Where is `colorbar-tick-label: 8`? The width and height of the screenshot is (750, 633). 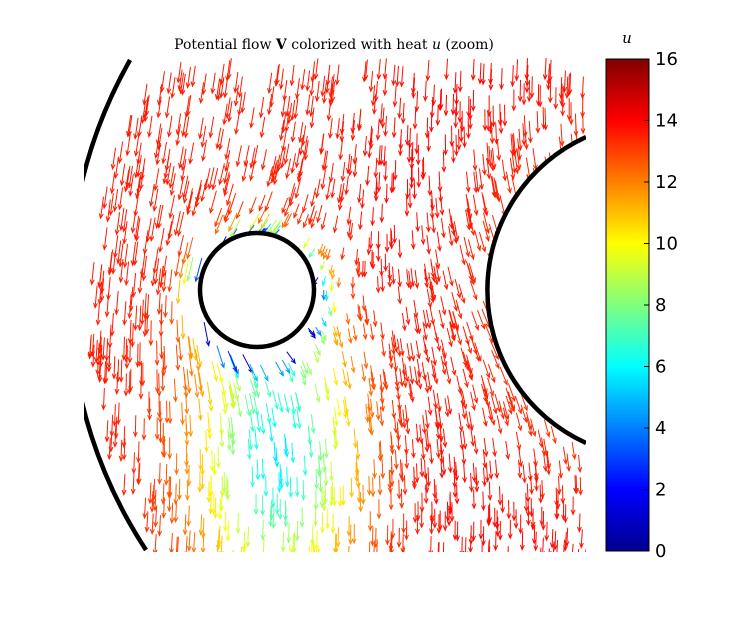
colorbar-tick-label: 8 is located at coordinates (660, 305).